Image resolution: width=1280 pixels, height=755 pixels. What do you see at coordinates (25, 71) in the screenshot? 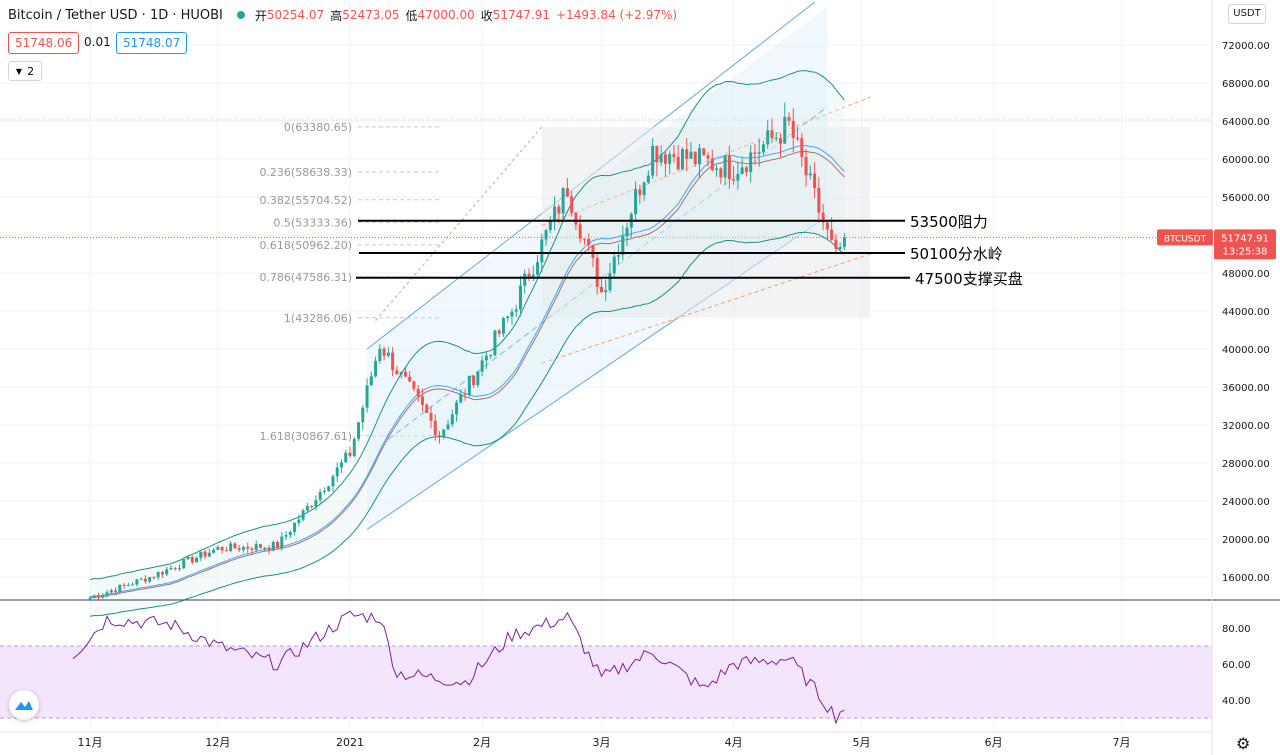
I see `indicators-toggle: ▼ 2` at bounding box center [25, 71].